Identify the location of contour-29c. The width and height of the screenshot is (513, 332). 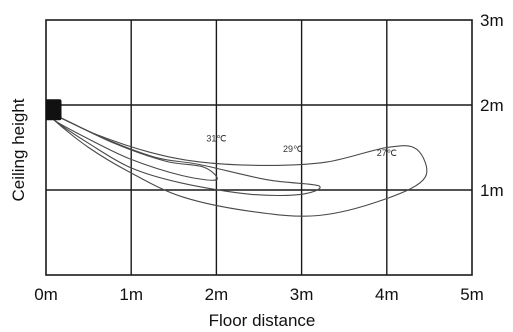
(184, 155).